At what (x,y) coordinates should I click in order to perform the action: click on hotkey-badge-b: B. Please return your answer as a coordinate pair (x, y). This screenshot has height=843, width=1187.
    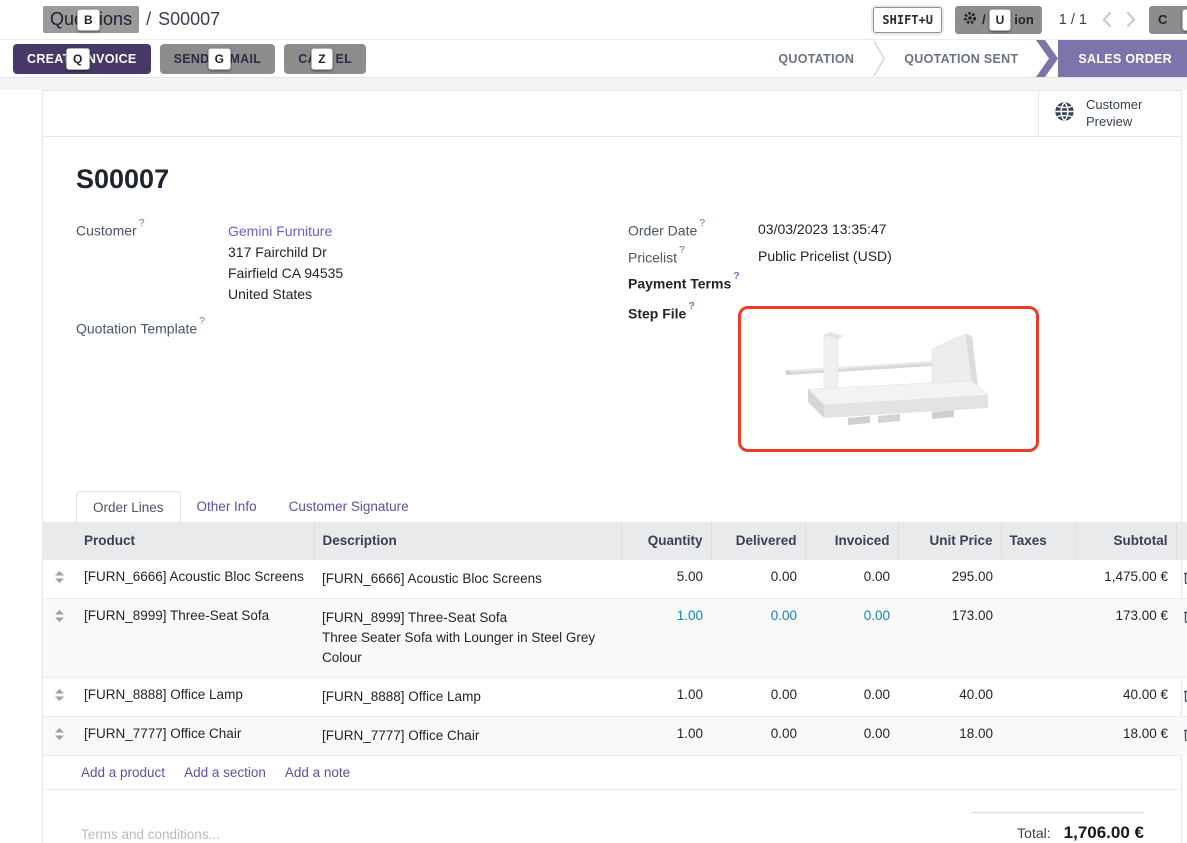
    Looking at the image, I should click on (88, 20).